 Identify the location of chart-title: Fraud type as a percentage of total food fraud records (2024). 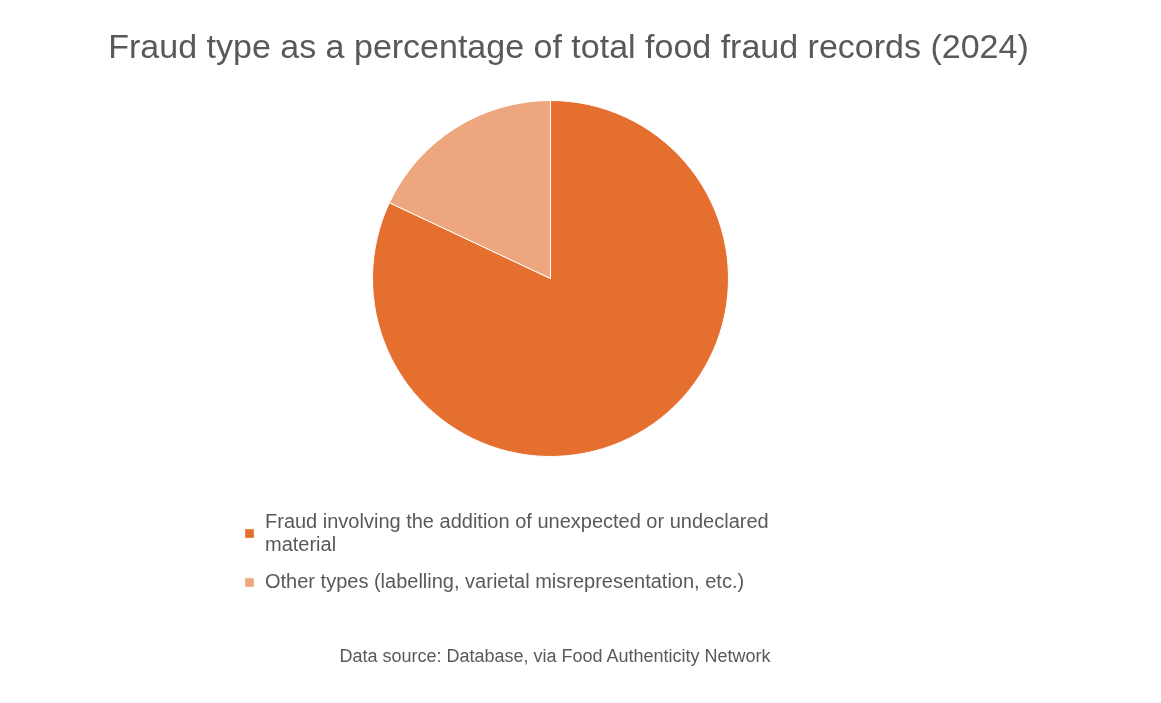
(568, 45).